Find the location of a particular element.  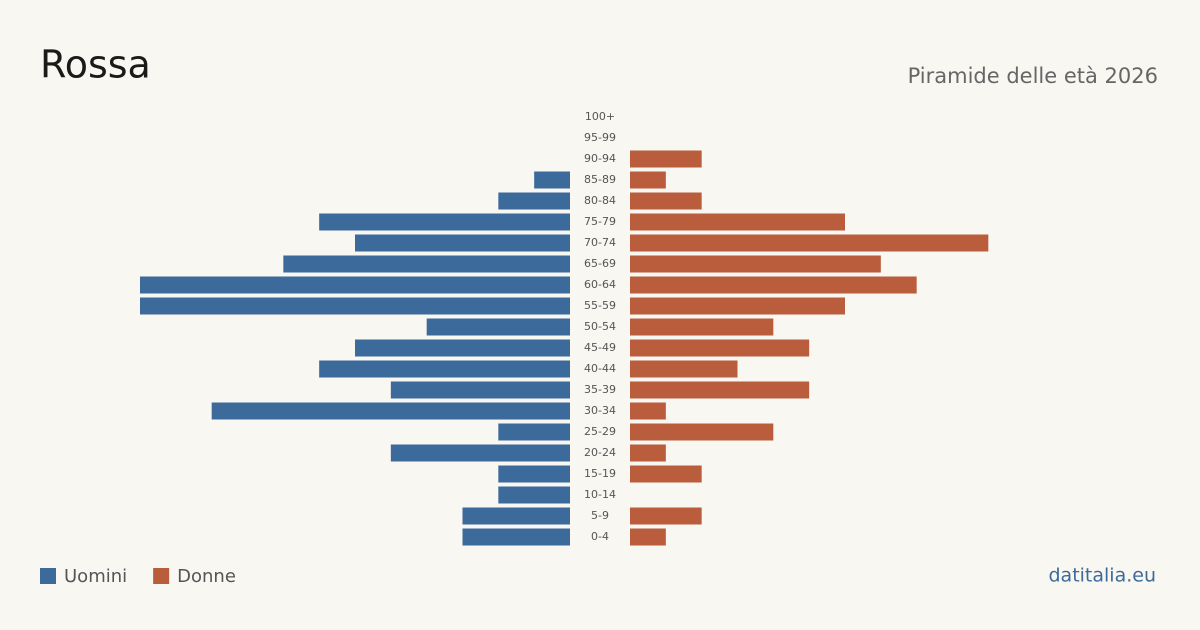

category-label: 35-39 is located at coordinates (600, 389).